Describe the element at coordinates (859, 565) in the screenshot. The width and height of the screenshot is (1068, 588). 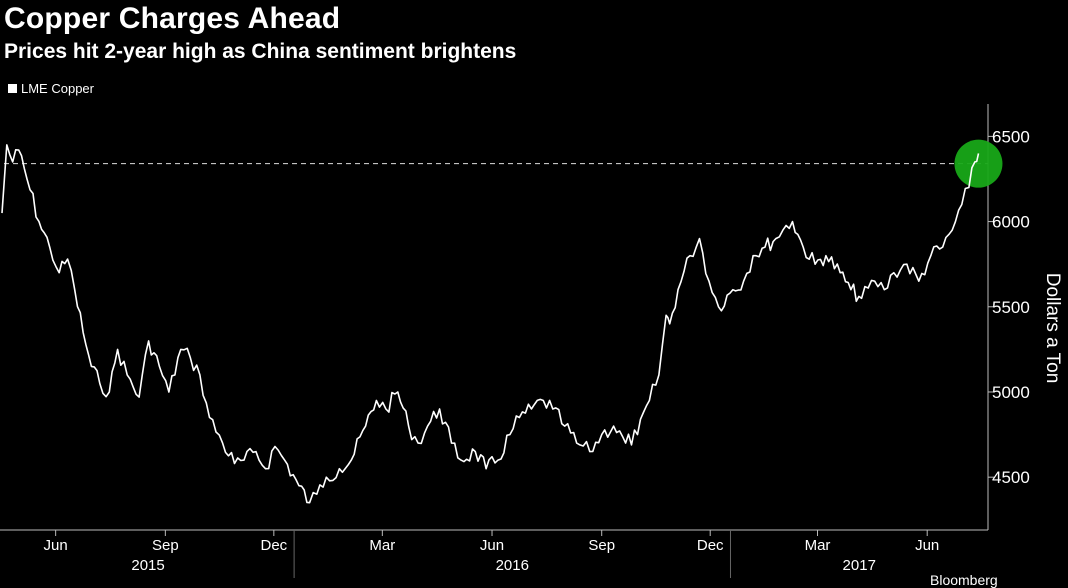
I see `year-label: 2017` at that location.